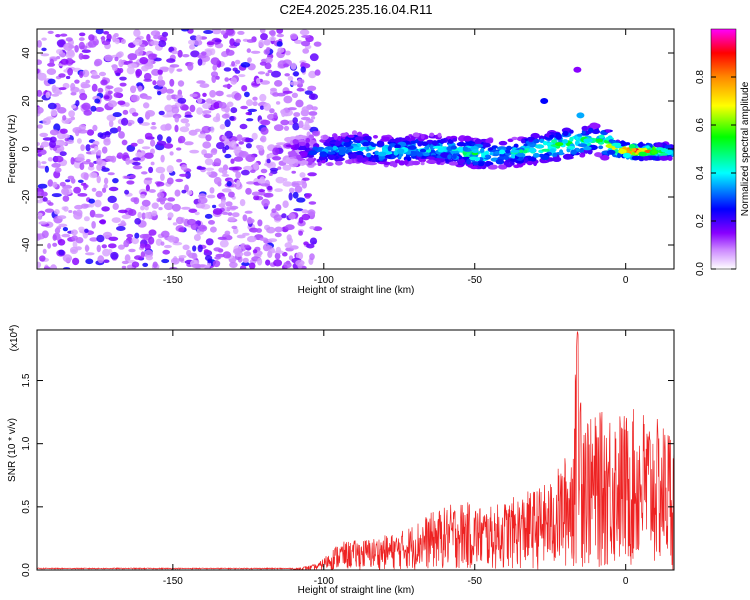 The image size is (750, 600). What do you see at coordinates (26, 101) in the screenshot?
I see `y-tick-label: 20` at bounding box center [26, 101].